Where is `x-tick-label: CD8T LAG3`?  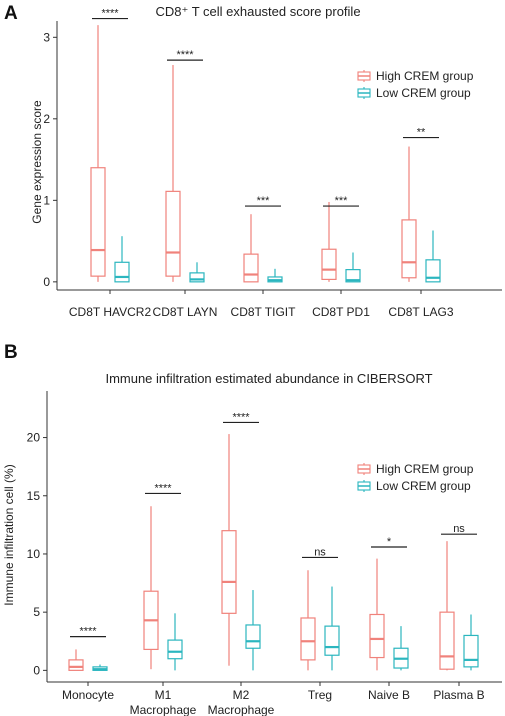 x-tick-label: CD8T LAG3 is located at coordinates (420, 312).